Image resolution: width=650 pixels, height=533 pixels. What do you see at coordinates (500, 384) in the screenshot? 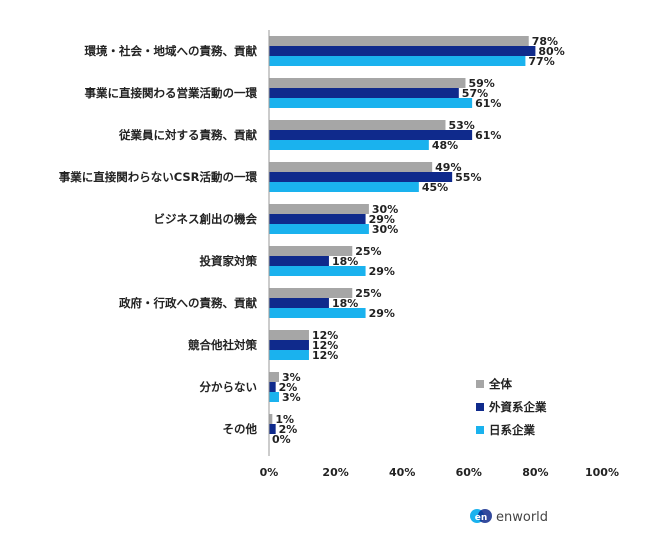
I see `legend-label: 全体` at bounding box center [500, 384].